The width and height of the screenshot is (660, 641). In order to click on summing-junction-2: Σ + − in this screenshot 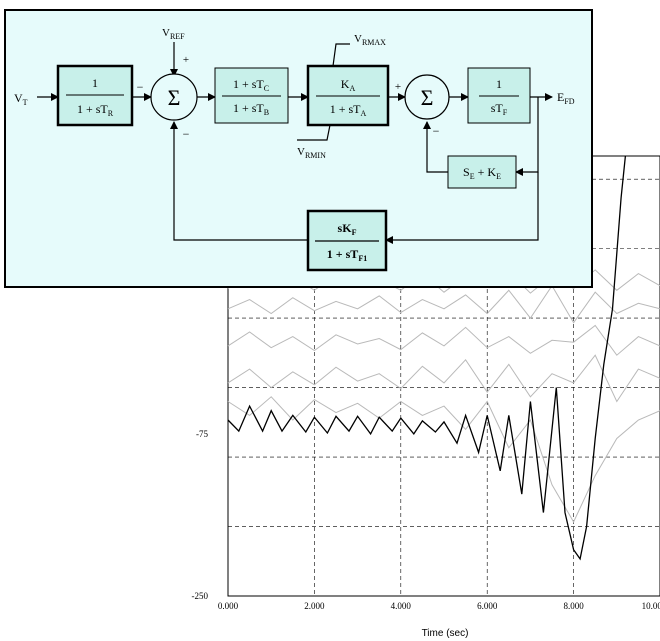, I will do `click(422, 106)`.